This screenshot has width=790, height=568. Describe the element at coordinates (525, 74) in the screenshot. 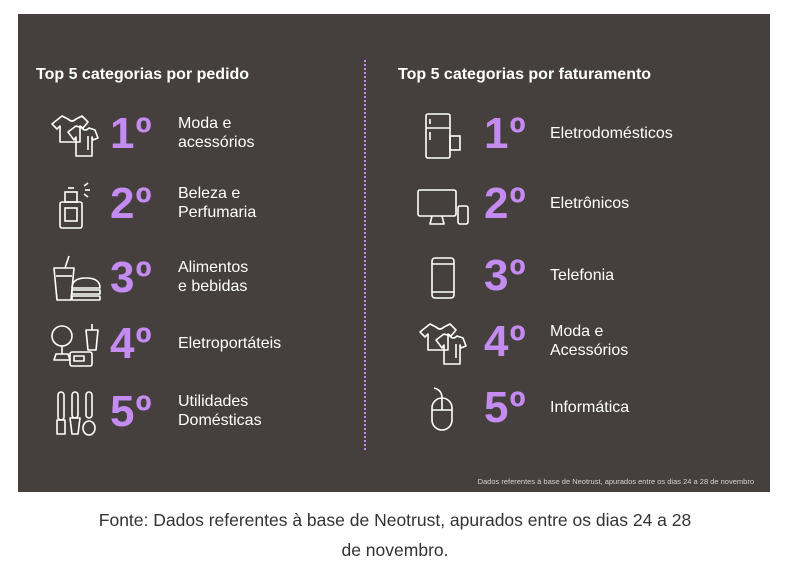

I see `right-column-title: Top 5 categorias por faturamento` at that location.